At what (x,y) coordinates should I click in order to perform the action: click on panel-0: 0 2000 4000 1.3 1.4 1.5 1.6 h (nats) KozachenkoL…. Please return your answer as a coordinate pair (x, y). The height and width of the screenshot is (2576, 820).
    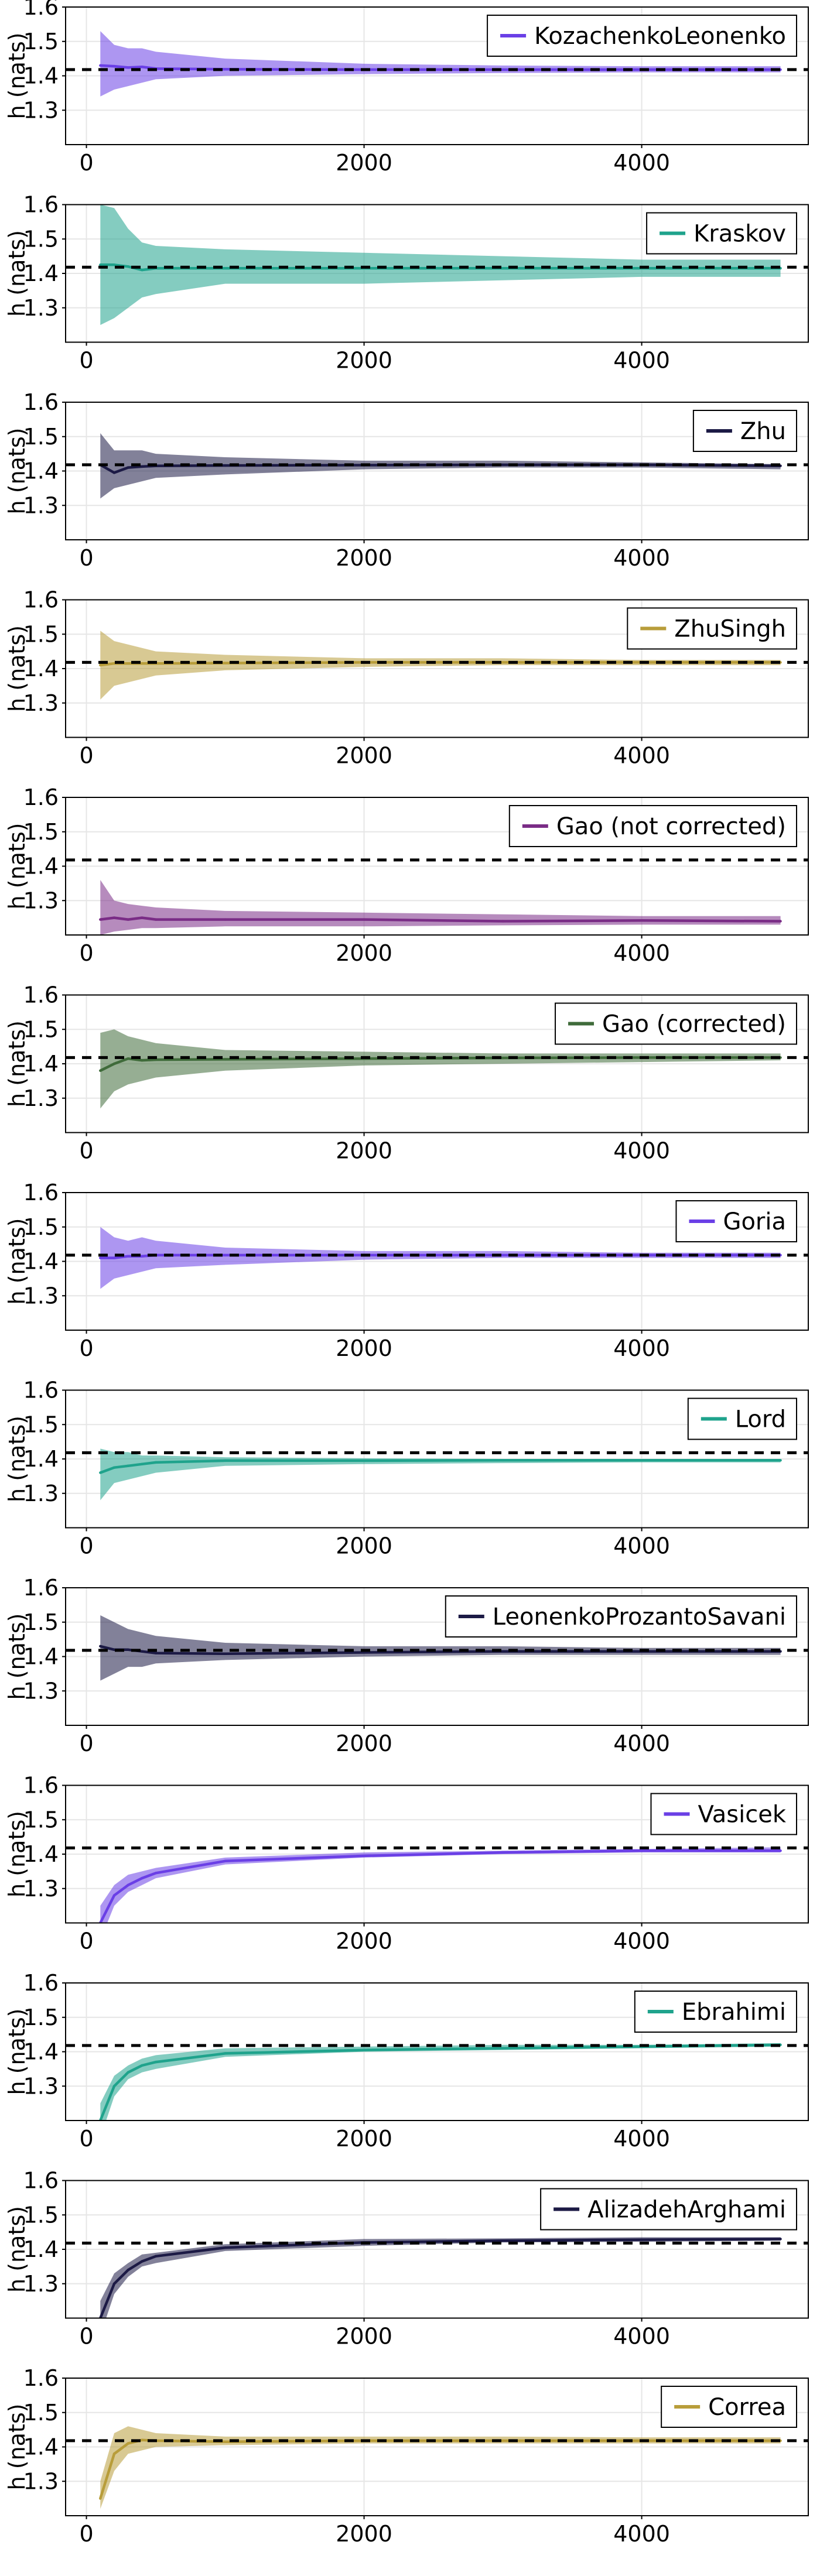
    Looking at the image, I should click on (406, 88).